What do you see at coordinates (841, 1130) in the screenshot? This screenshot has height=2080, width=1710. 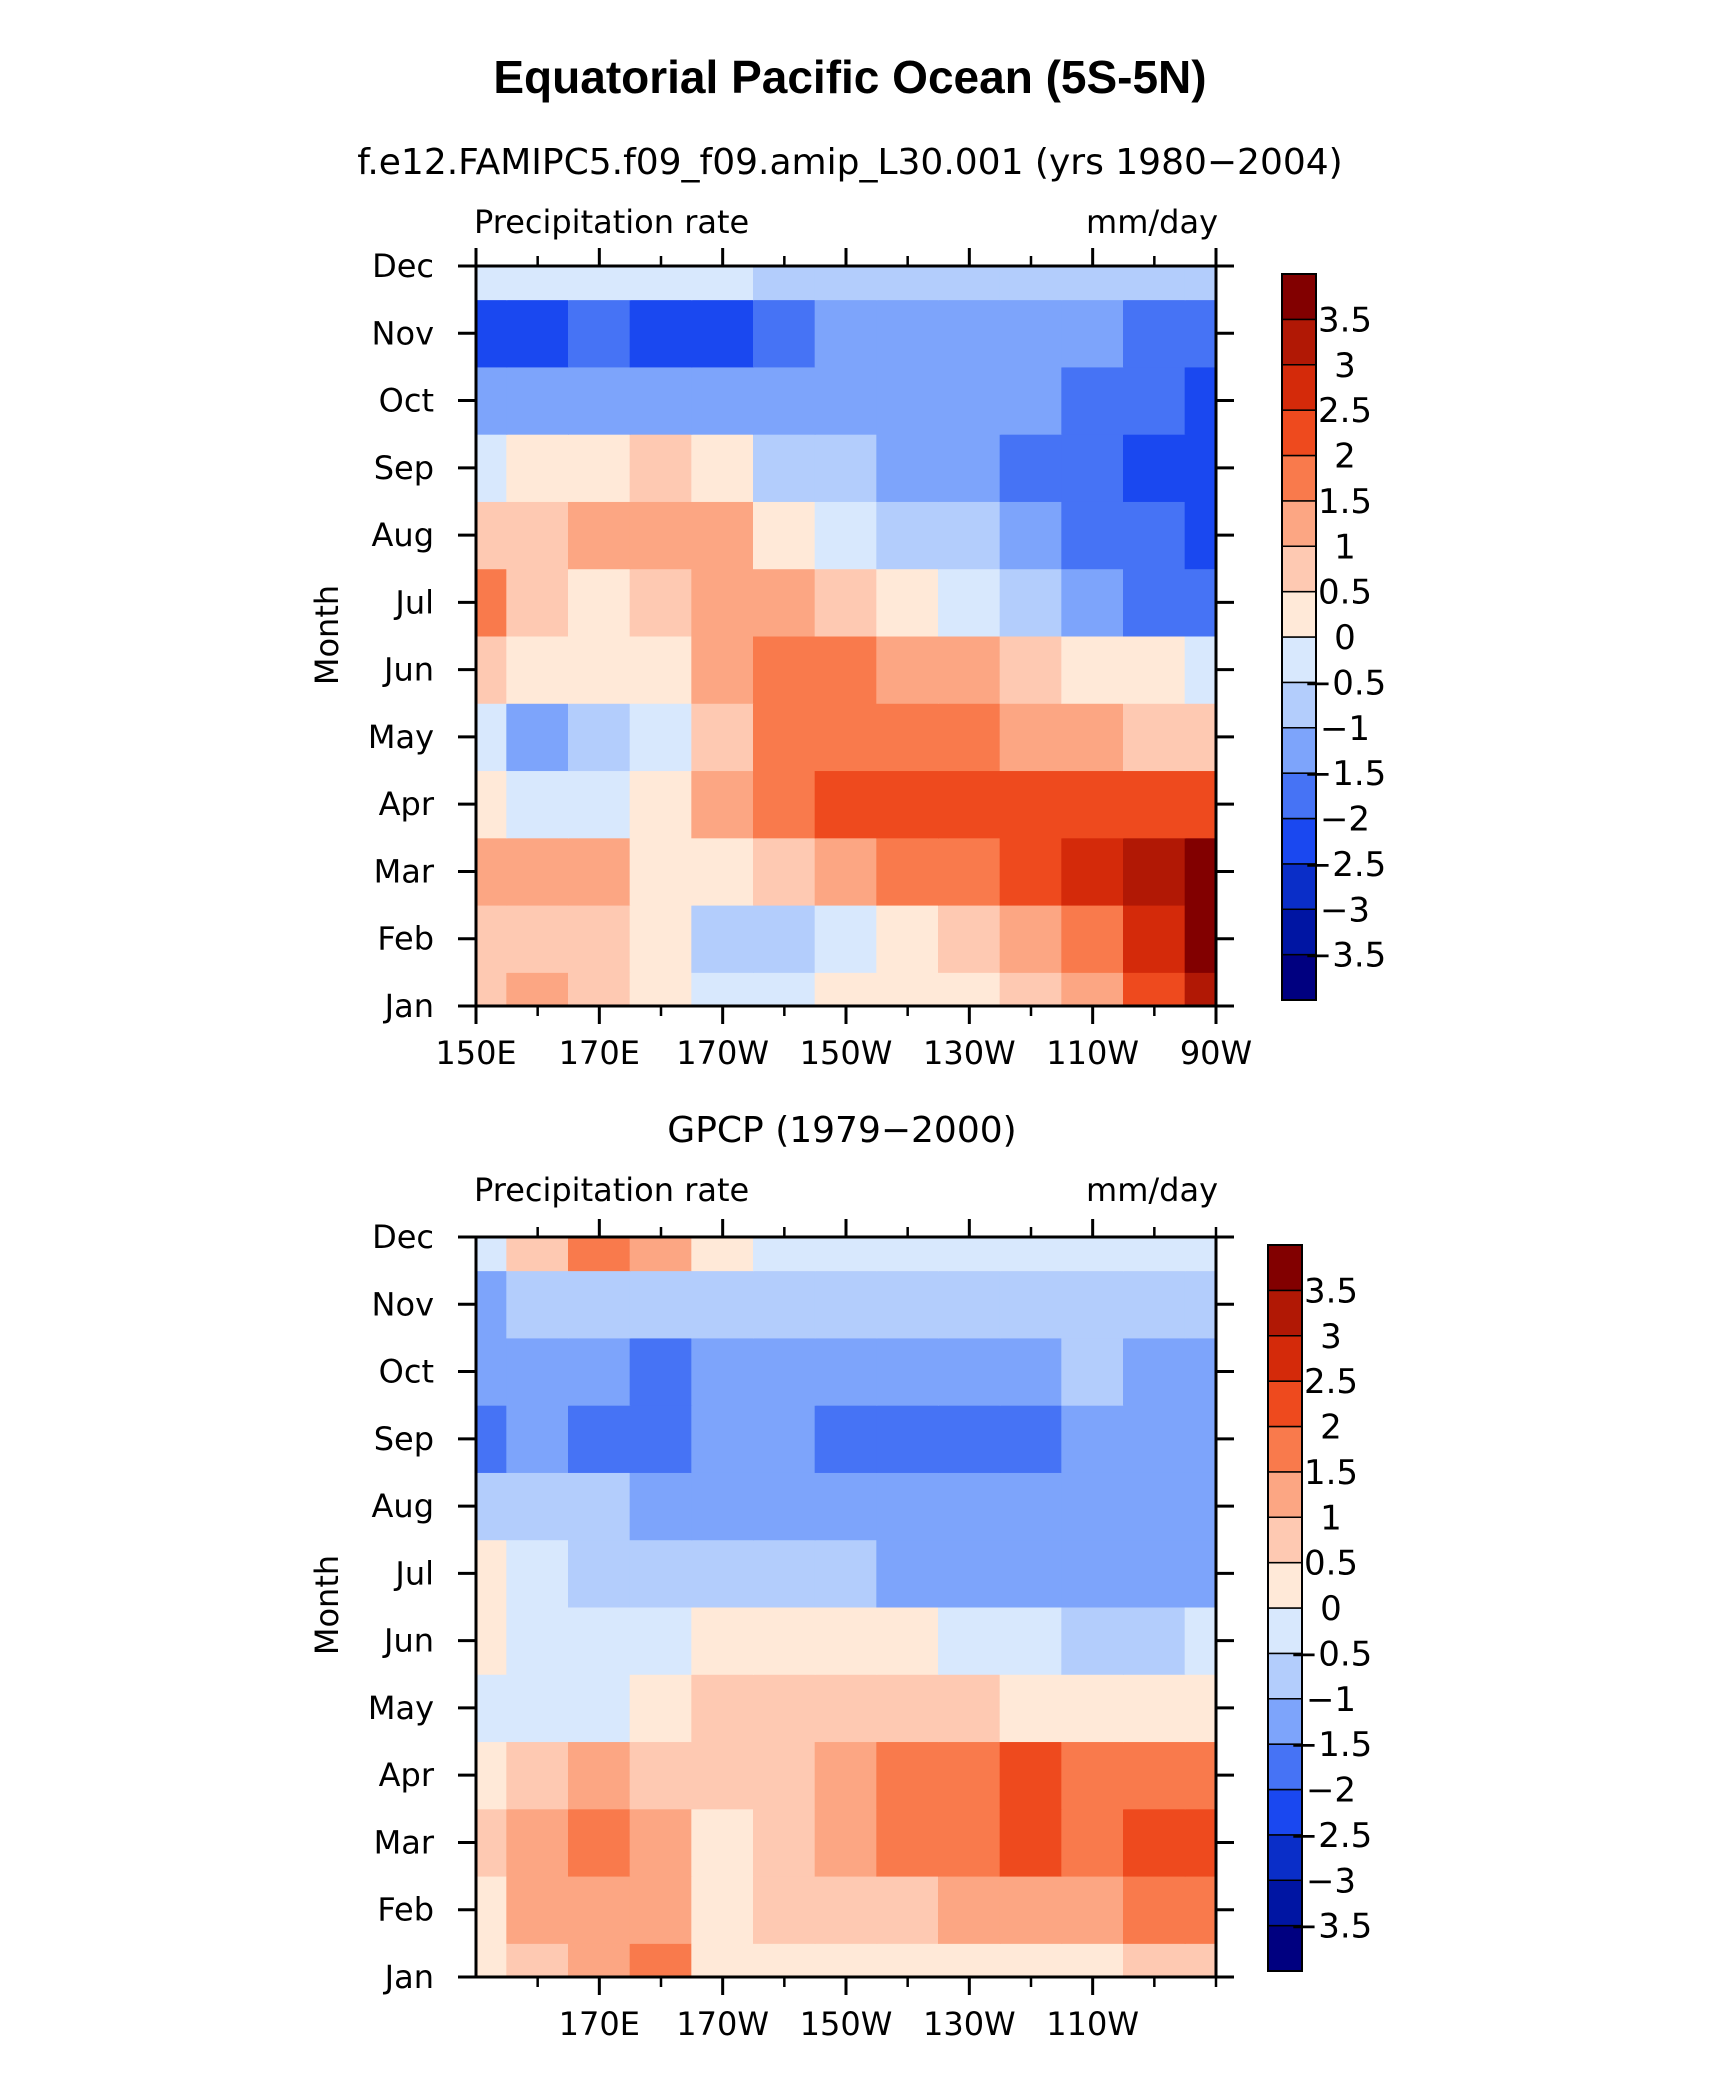 I see `panel-observed-subtitle: GPCP (1979−2000)` at bounding box center [841, 1130].